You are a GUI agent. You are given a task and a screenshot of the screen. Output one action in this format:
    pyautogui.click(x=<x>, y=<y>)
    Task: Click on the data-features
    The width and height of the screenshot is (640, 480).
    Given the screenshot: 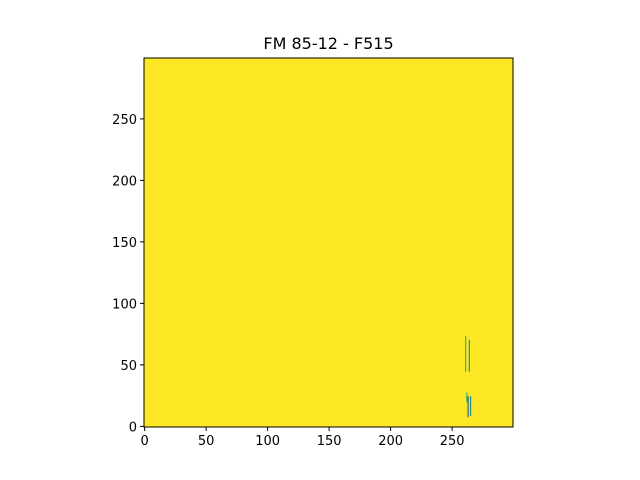 What is the action you would take?
    pyautogui.click(x=468, y=376)
    